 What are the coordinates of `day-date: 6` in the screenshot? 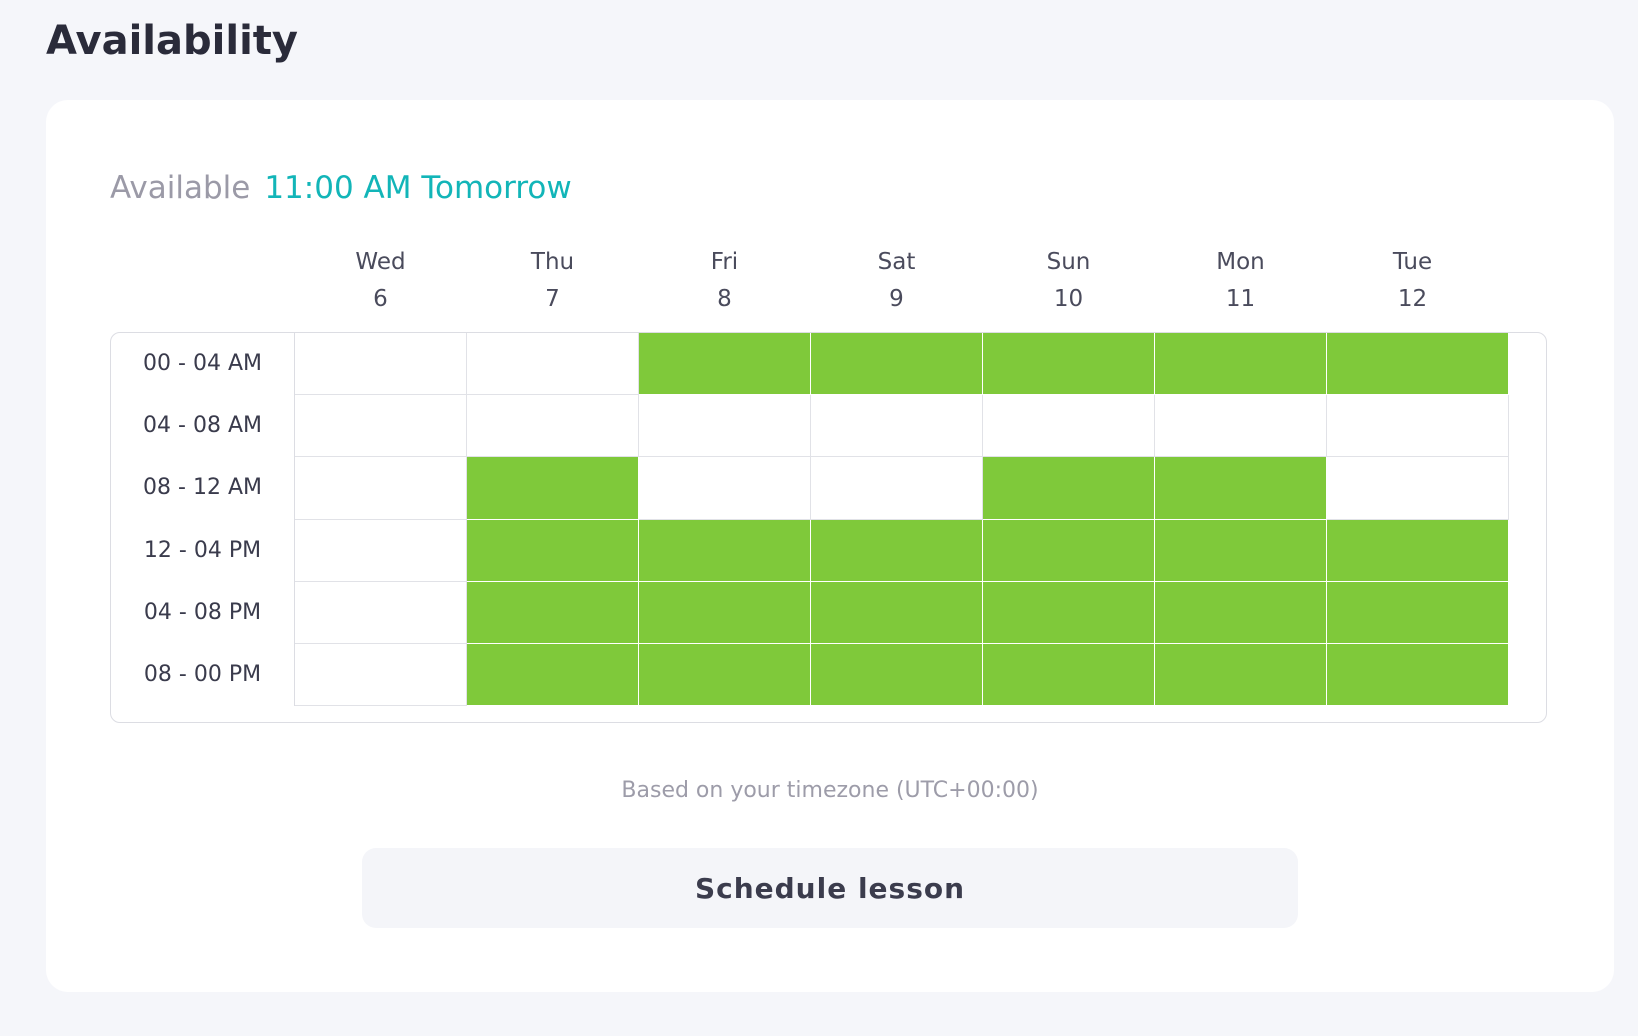 It's located at (380, 299).